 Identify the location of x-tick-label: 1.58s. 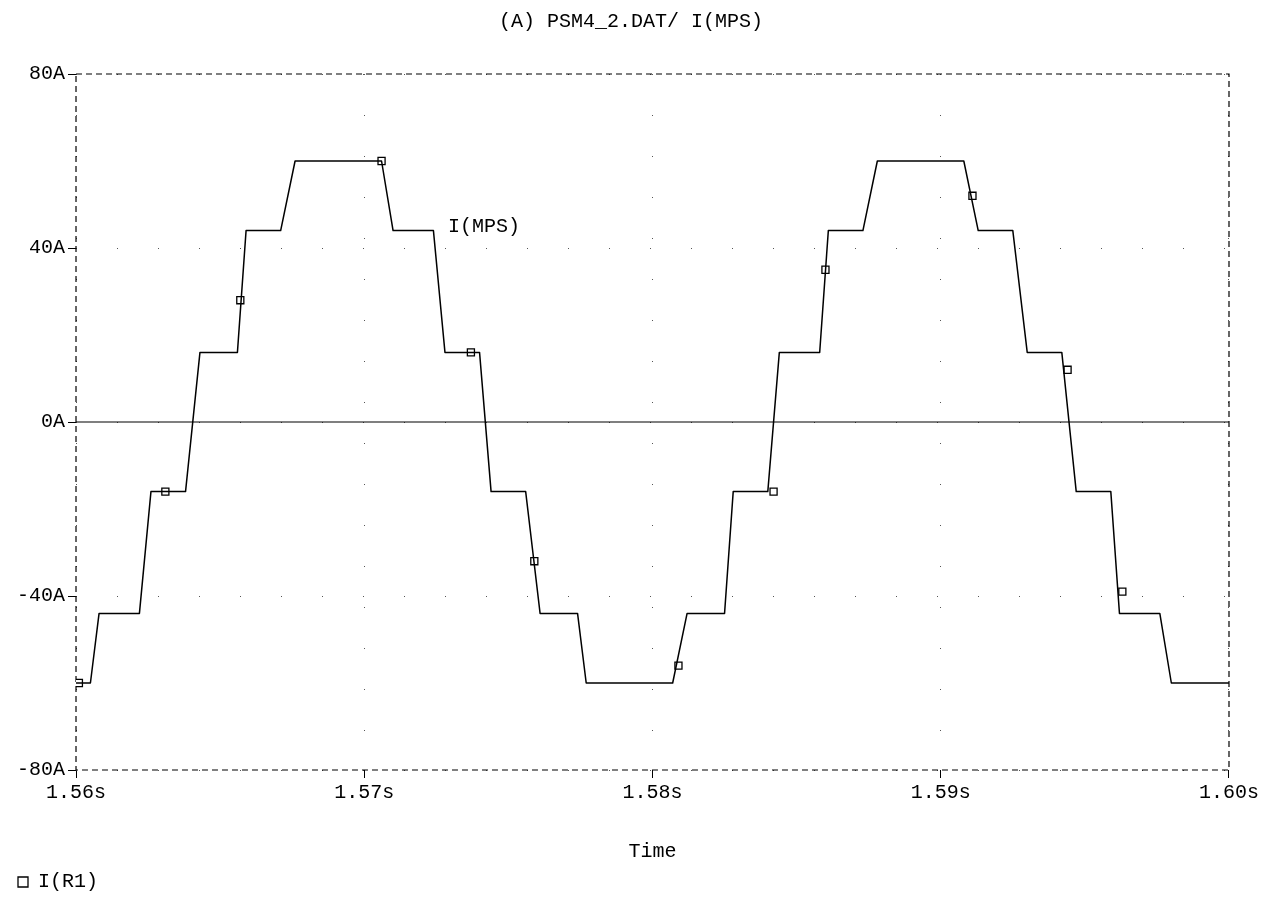
(652, 793).